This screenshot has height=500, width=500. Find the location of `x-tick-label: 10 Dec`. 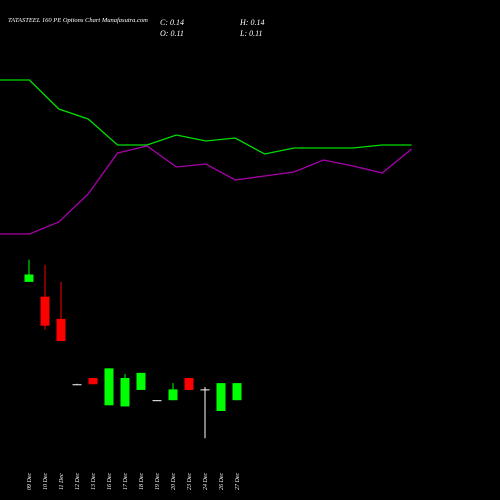

x-tick-label: 10 Dec is located at coordinates (46, 481).